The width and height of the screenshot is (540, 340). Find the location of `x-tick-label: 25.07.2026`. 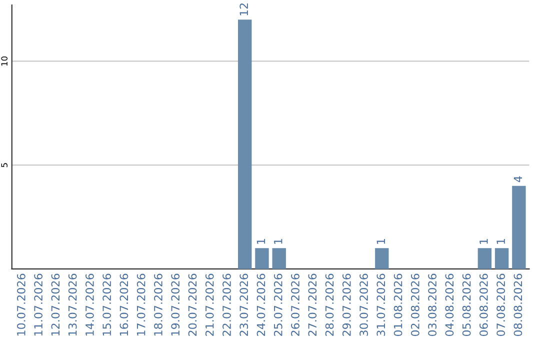

x-tick-label: 25.07.2026 is located at coordinates (278, 305).